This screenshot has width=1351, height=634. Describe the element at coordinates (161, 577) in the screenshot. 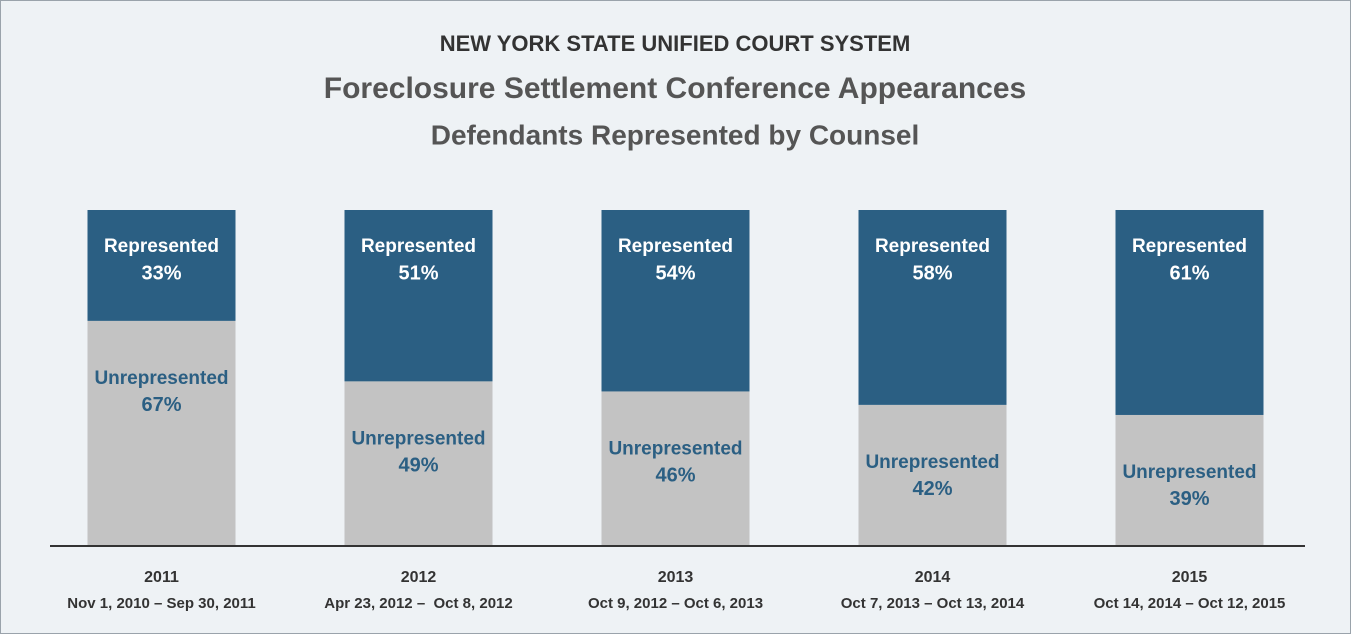

I see `x-tick-label: 2011` at that location.